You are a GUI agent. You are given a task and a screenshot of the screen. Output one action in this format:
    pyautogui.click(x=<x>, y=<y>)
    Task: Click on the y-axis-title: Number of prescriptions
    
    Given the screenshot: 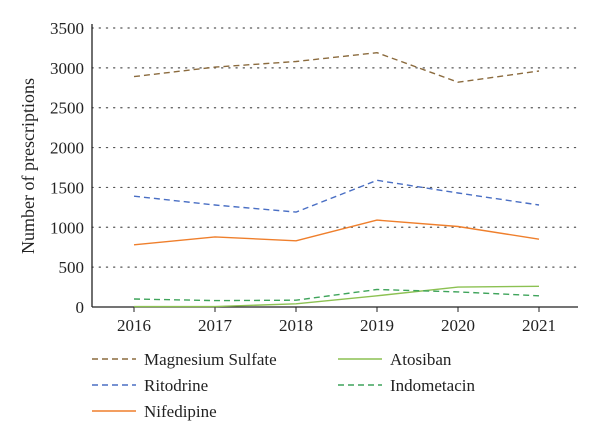 What is the action you would take?
    pyautogui.click(x=28, y=166)
    